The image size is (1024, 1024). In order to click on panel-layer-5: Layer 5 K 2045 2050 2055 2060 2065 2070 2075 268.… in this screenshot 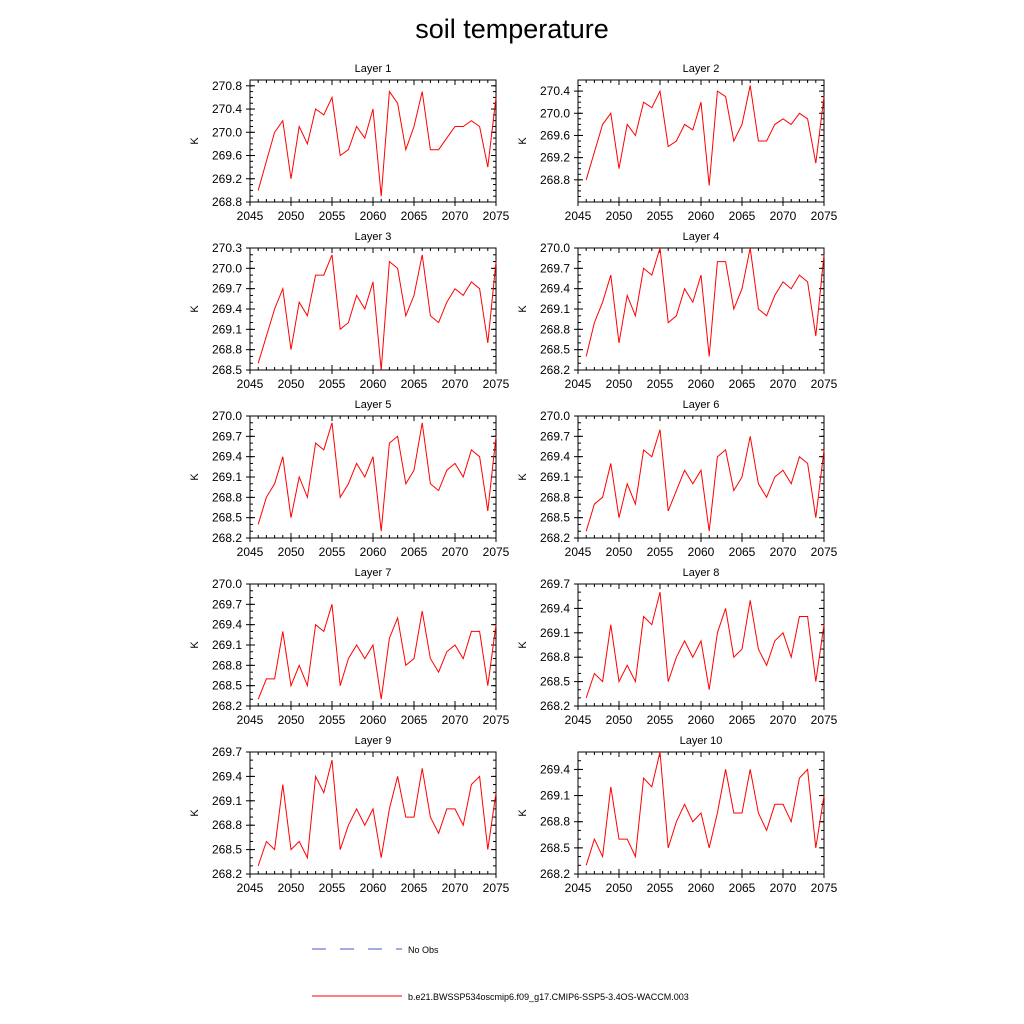, I will do `click(349, 479)`.